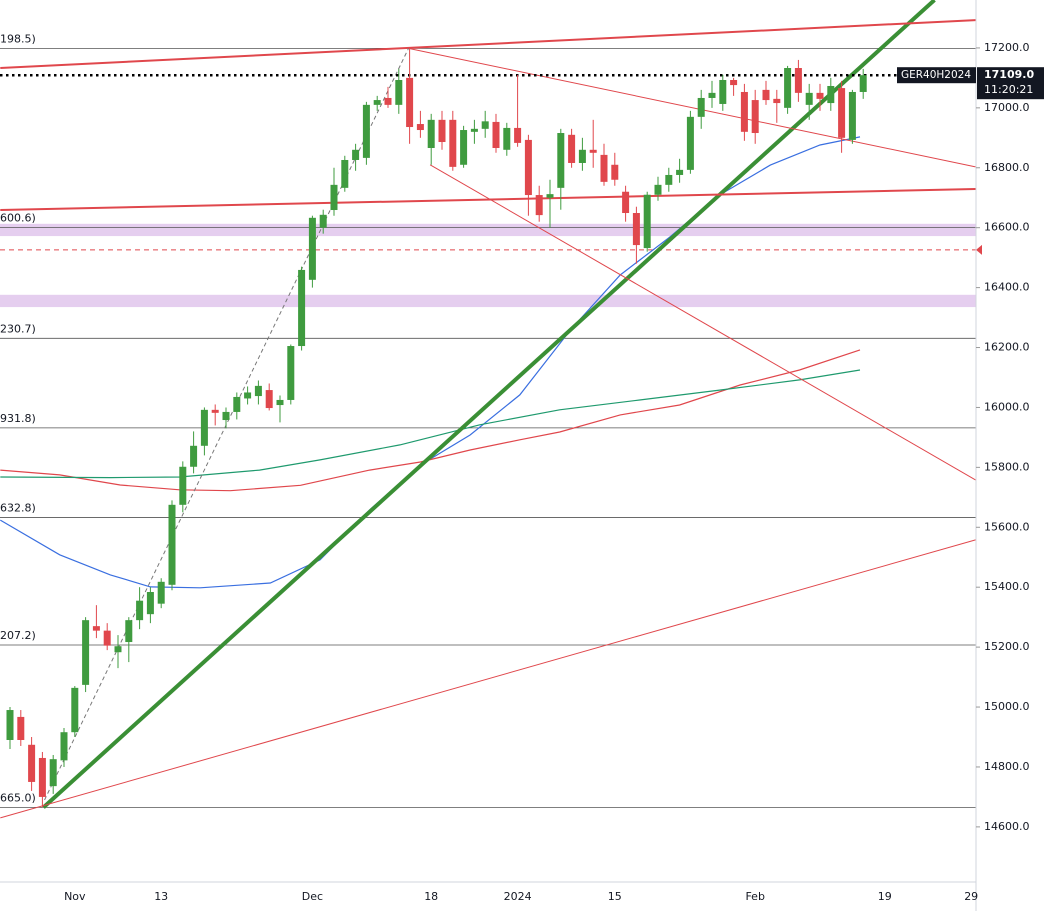  What do you see at coordinates (488, 301) in the screenshot?
I see `zone` at bounding box center [488, 301].